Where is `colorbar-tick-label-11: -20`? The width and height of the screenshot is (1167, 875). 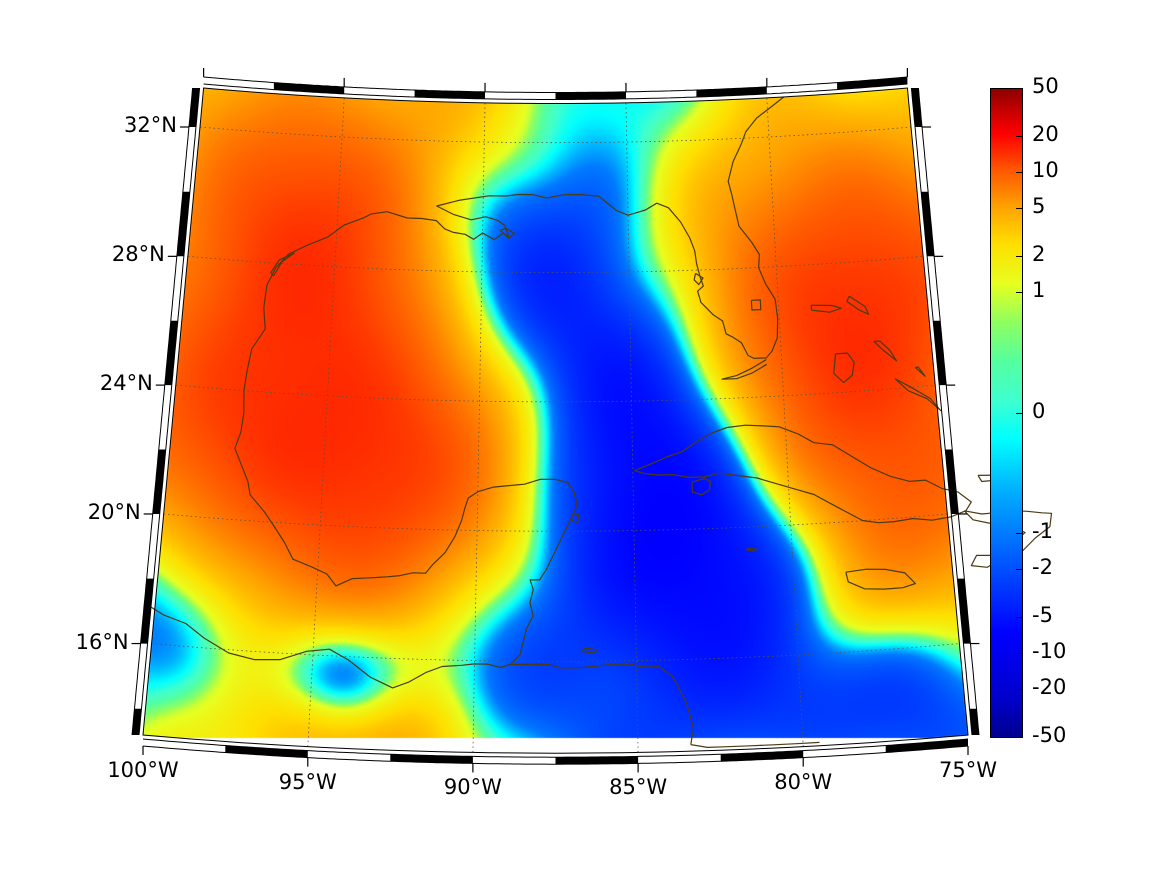
colorbar-tick-label-11: -20 is located at coordinates (1049, 687).